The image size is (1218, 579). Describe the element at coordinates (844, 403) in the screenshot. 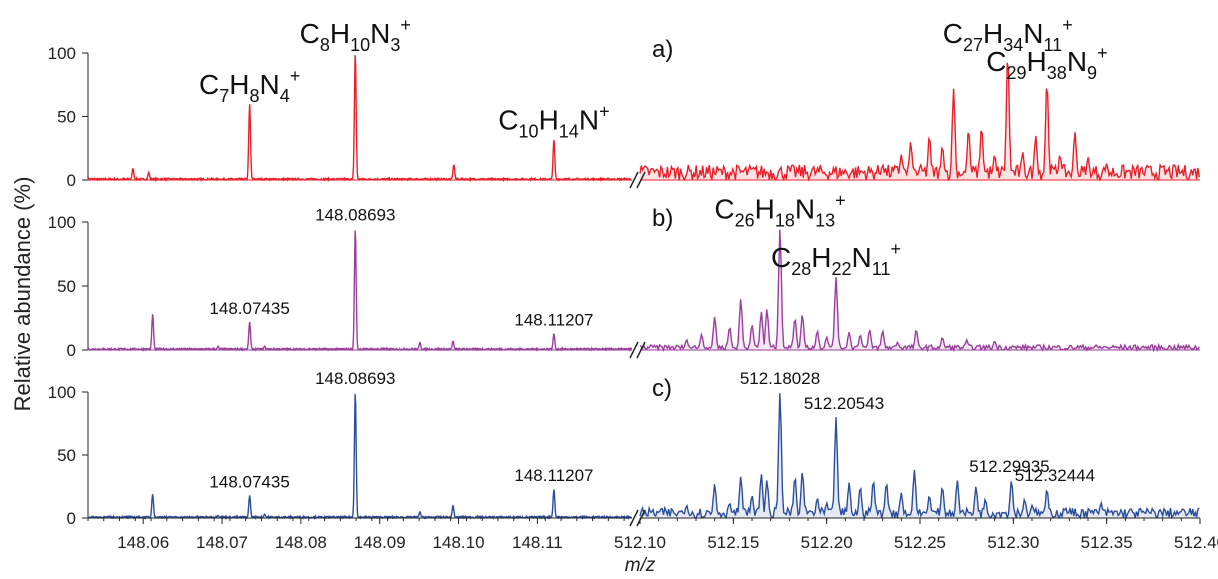

I see `peak-mz-label: 512.20543` at that location.